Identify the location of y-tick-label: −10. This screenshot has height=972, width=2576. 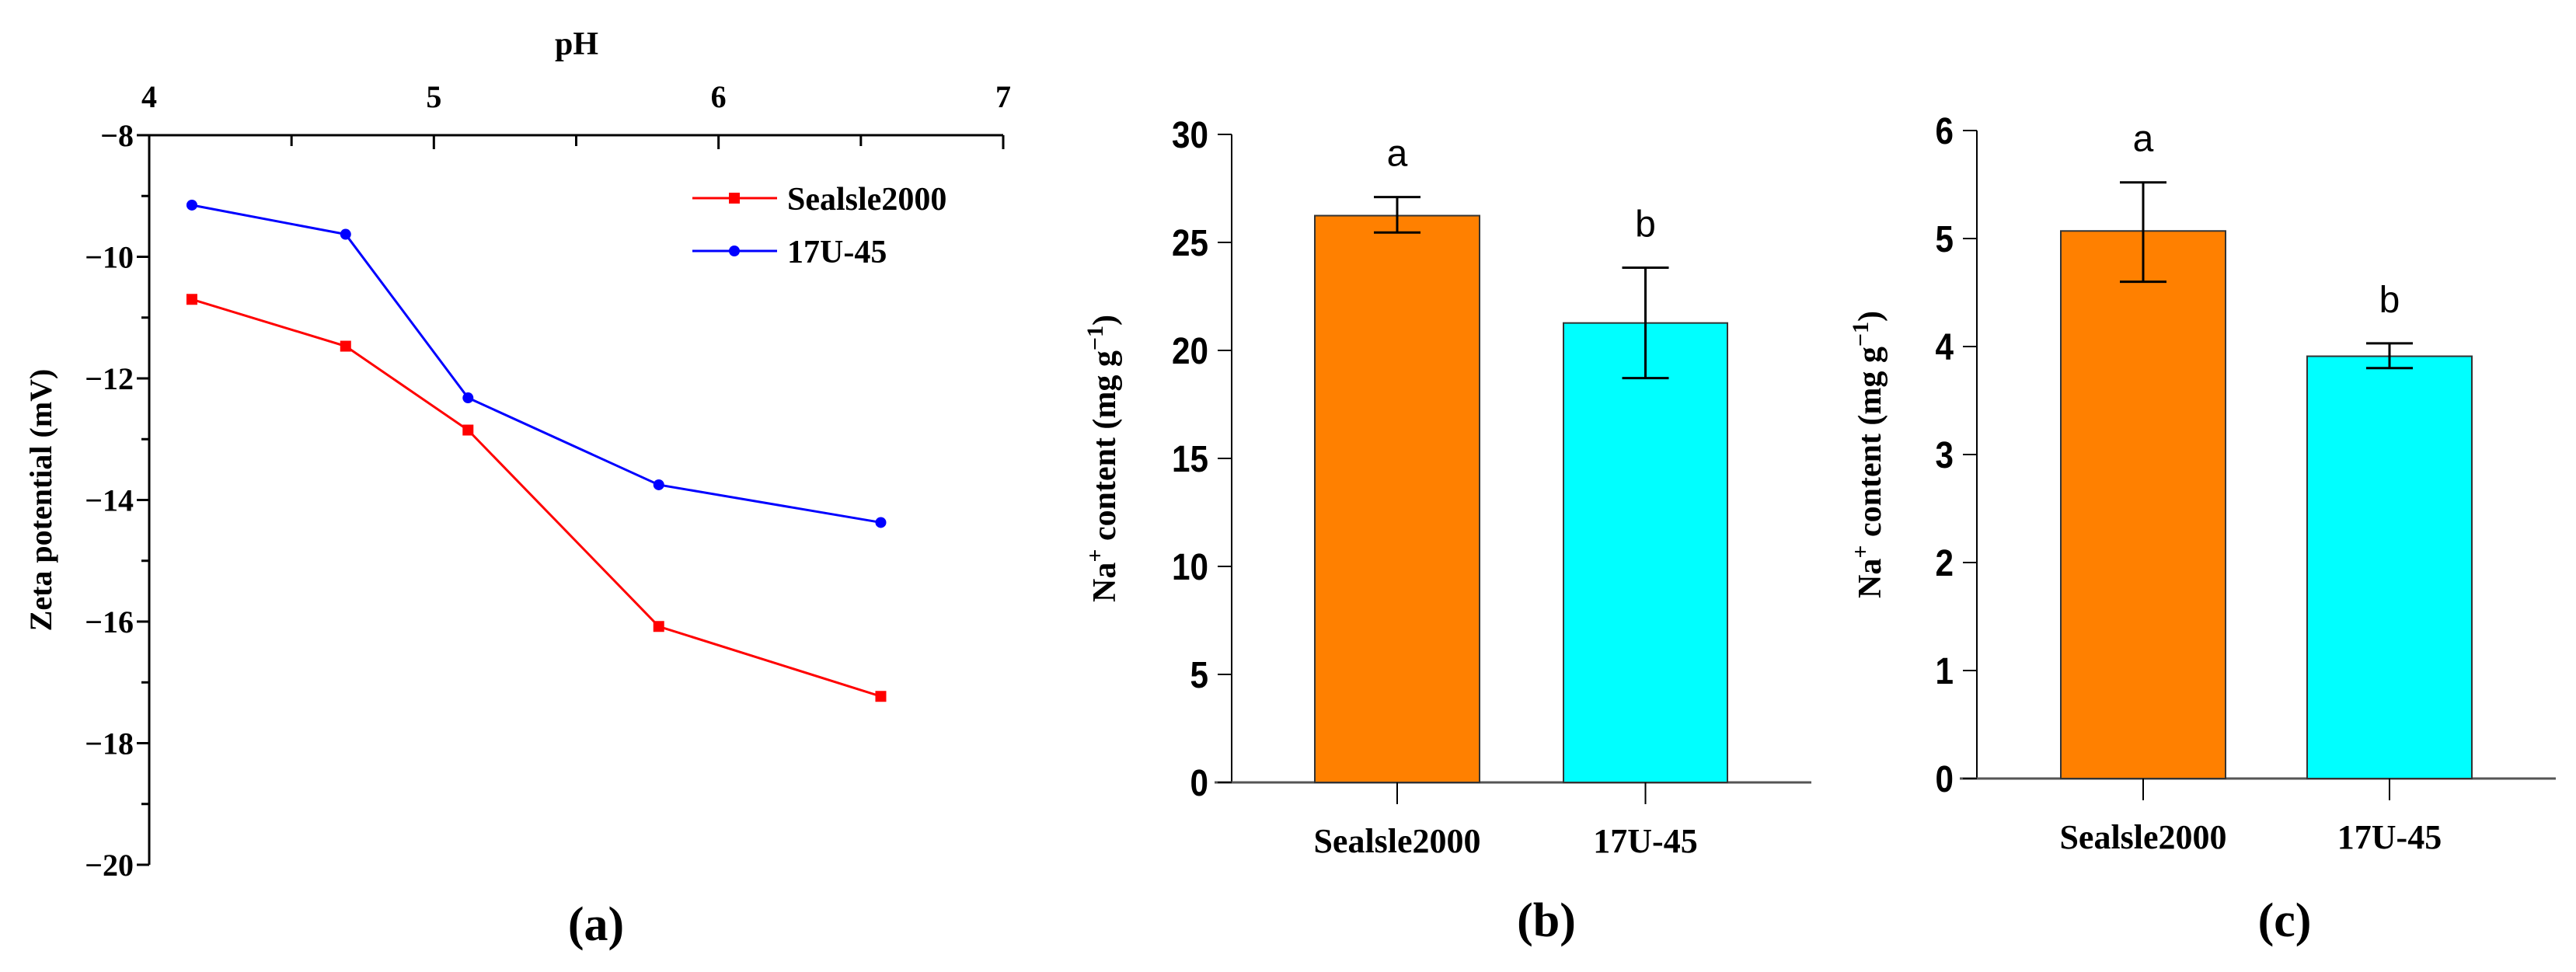
(109, 257).